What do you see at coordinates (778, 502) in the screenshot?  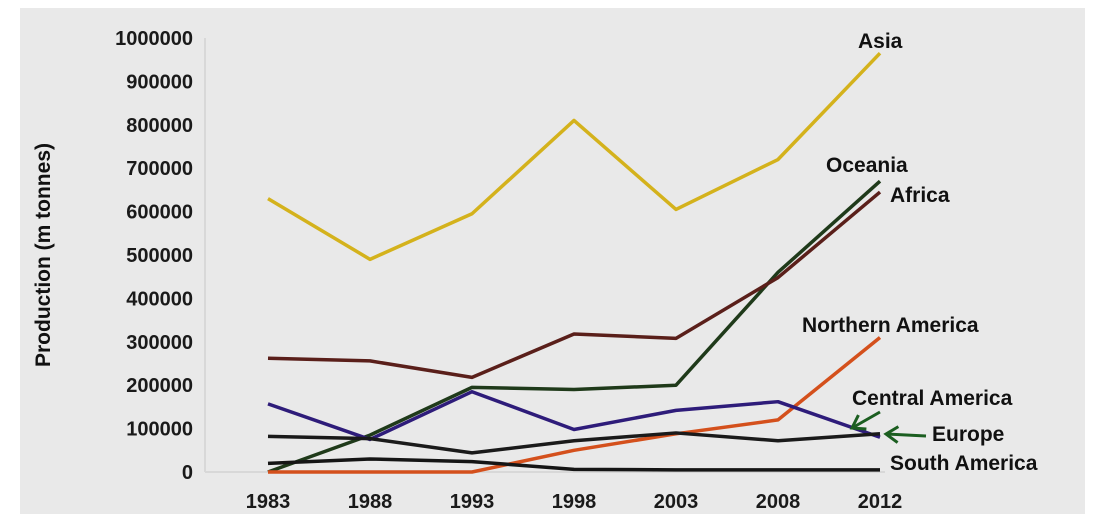 I see `x-tick-label: 2008` at bounding box center [778, 502].